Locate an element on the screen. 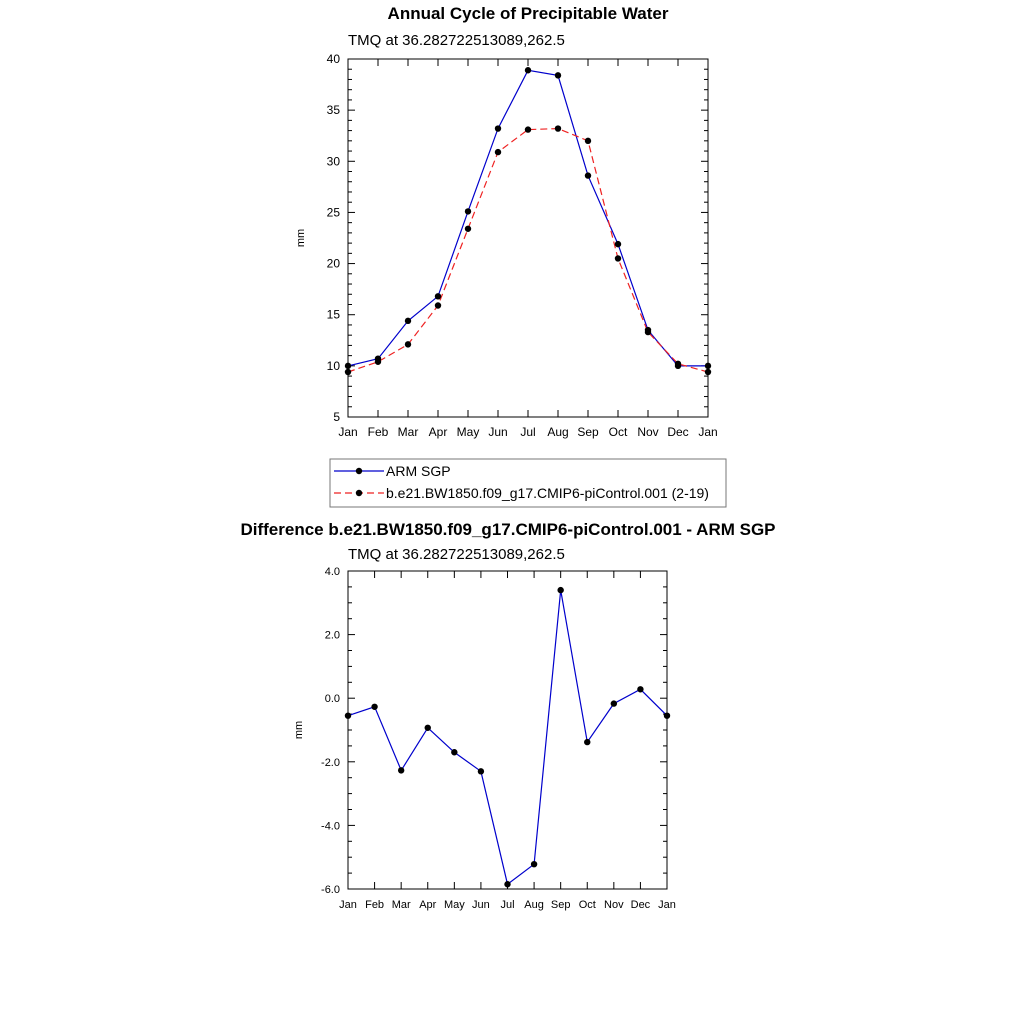 This screenshot has width=1024, height=1029. legend-box is located at coordinates (528, 483).